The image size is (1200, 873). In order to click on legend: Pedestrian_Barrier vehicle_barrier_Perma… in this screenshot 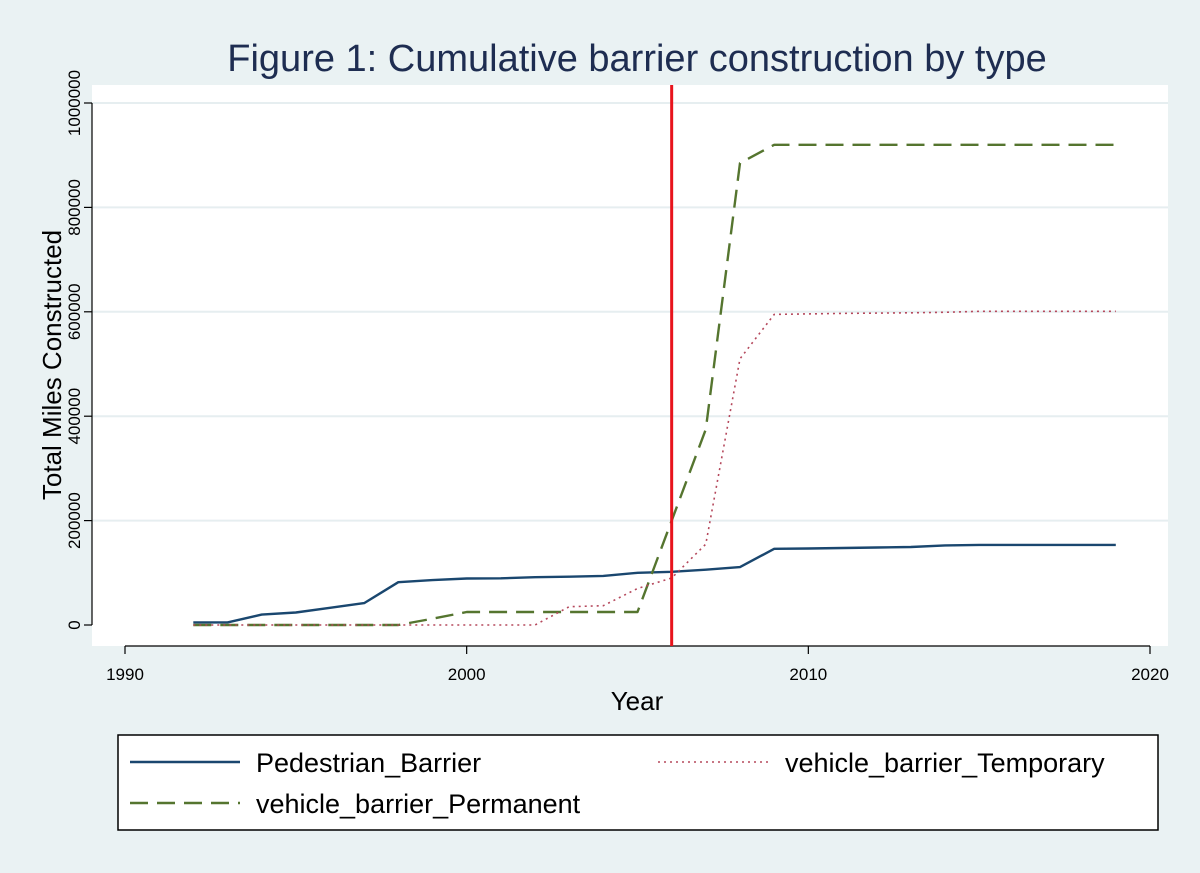, I will do `click(638, 782)`.